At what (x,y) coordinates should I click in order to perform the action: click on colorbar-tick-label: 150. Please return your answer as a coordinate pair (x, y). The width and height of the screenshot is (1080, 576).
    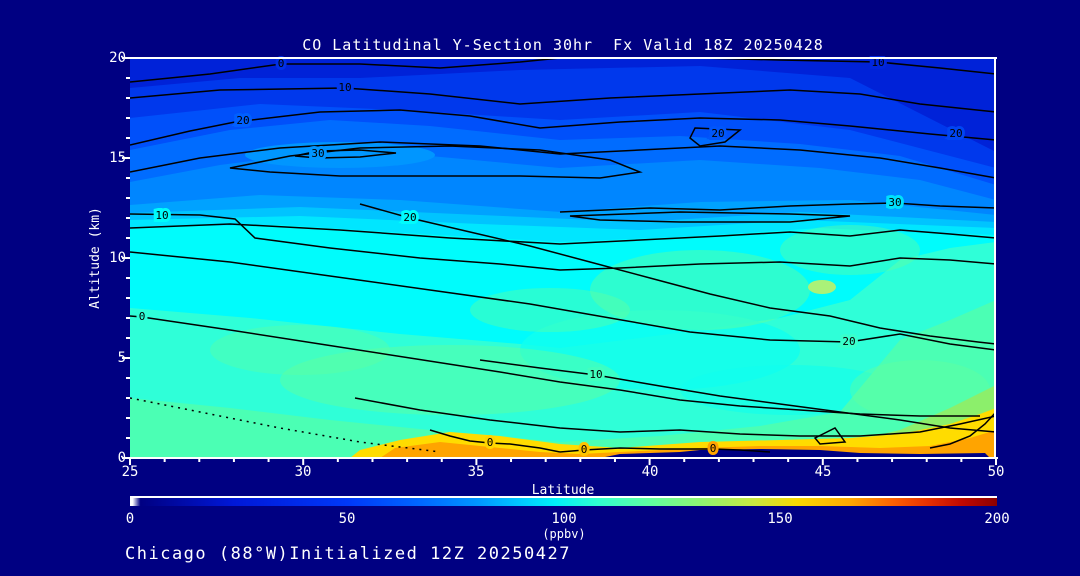
    Looking at the image, I should click on (780, 519).